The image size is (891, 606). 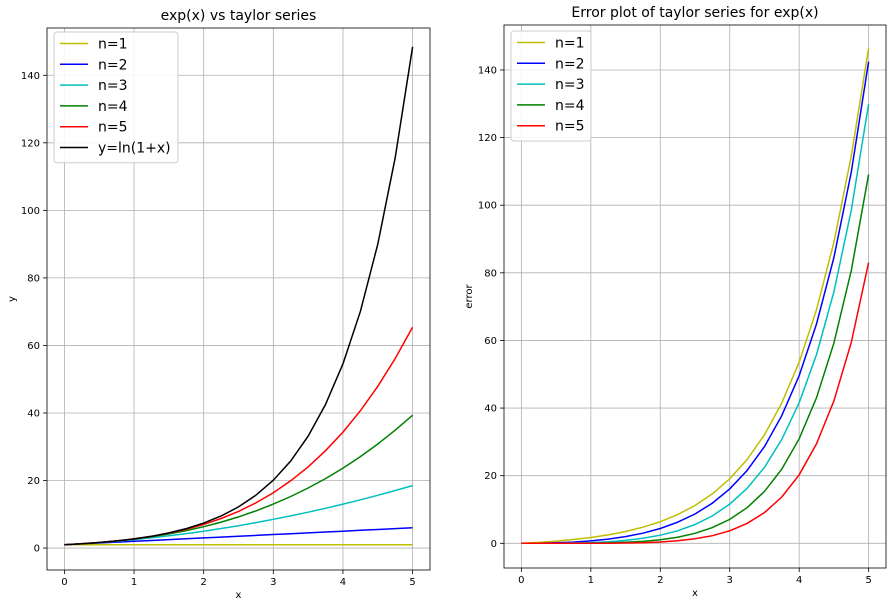 What do you see at coordinates (551, 86) in the screenshot?
I see `legend-box` at bounding box center [551, 86].